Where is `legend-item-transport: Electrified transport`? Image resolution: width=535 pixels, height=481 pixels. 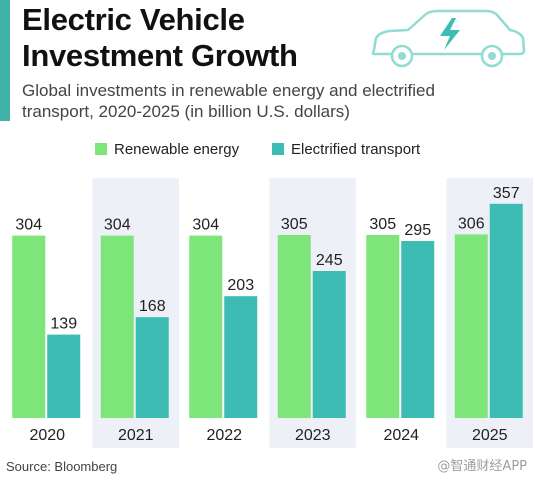
legend-item-transport: Electrified transport is located at coordinates (346, 149).